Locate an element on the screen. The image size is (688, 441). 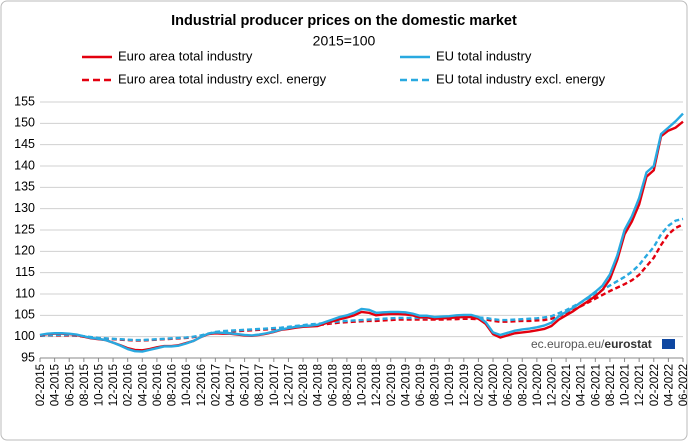
x-tick-label: 06-2016 is located at coordinates (158, 385).